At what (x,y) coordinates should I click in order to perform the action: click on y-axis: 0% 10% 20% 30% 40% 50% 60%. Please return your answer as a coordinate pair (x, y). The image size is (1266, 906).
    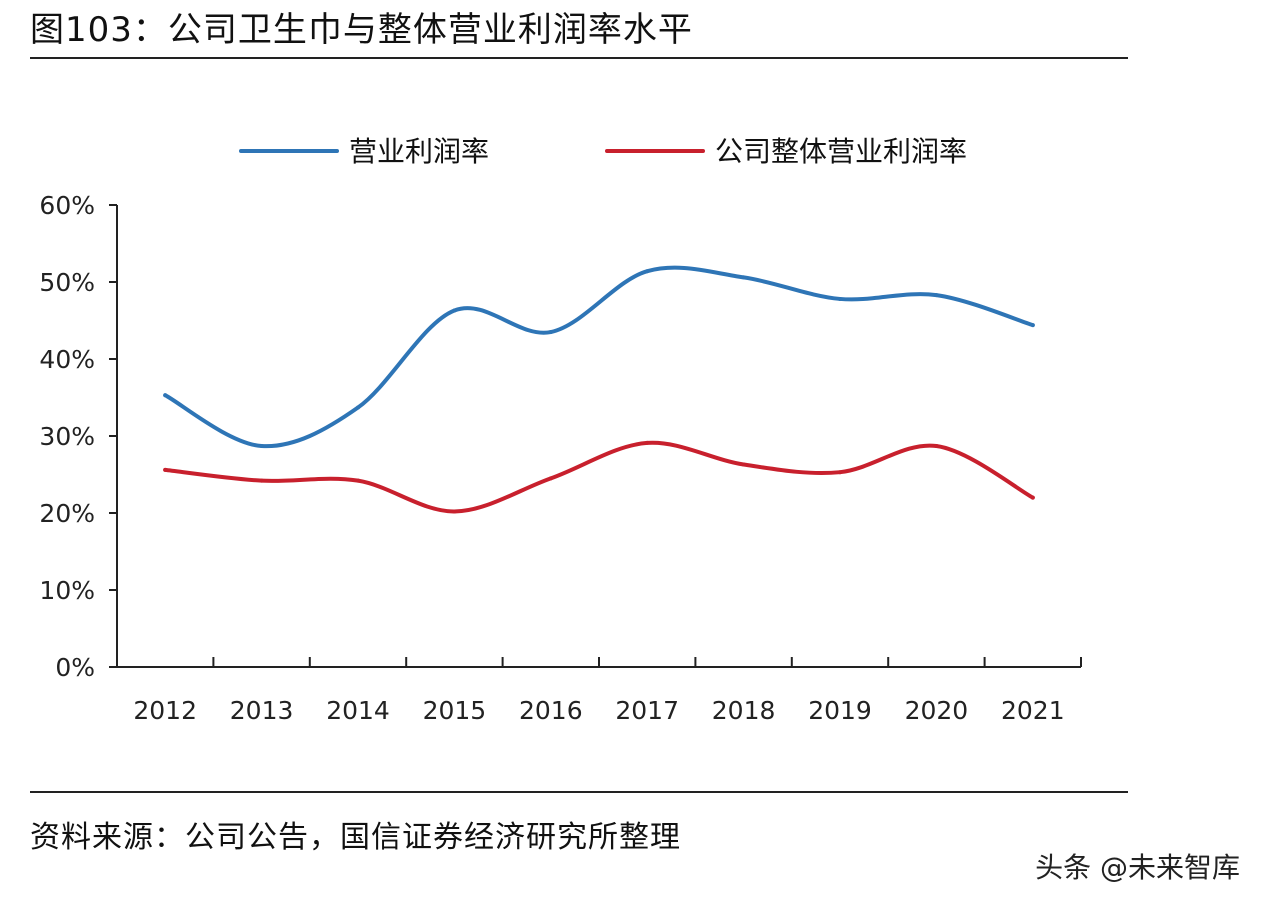
    Looking at the image, I should click on (78, 436).